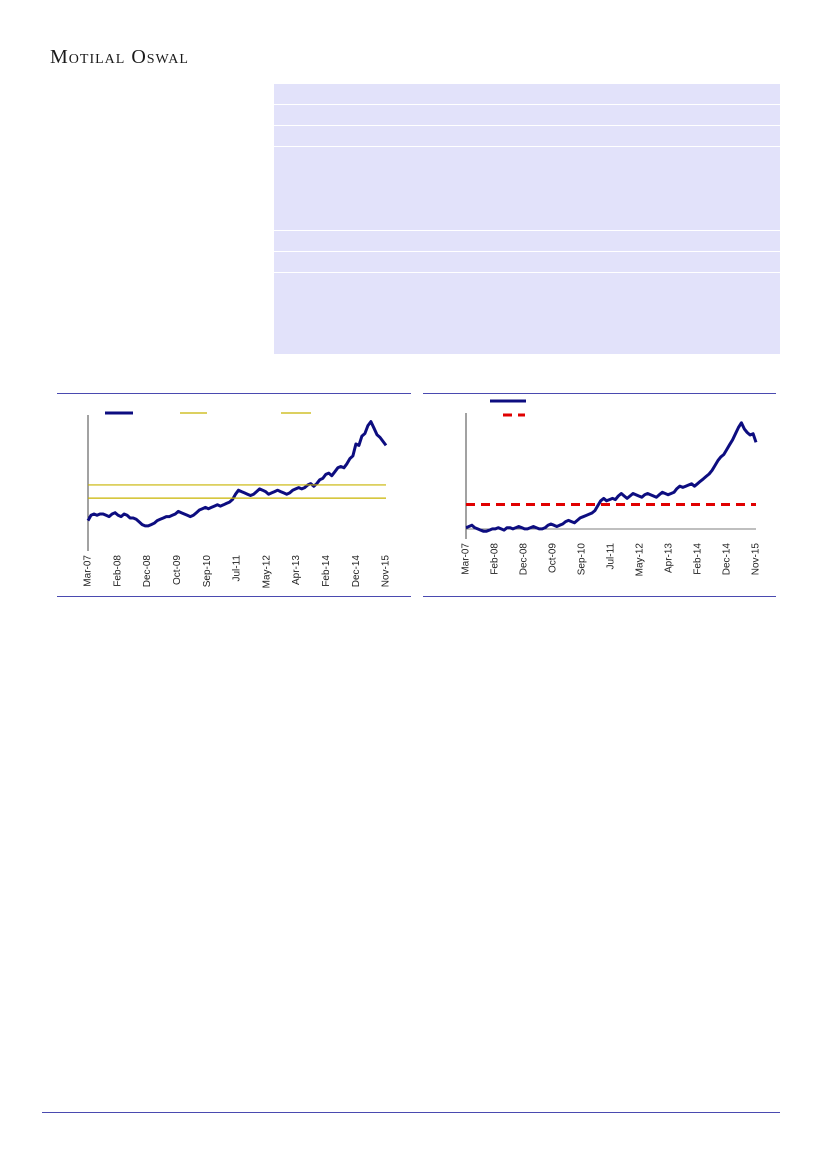 This screenshot has height=1169, width=827. What do you see at coordinates (234, 393) in the screenshot?
I see `chart-left-top-rule` at bounding box center [234, 393].